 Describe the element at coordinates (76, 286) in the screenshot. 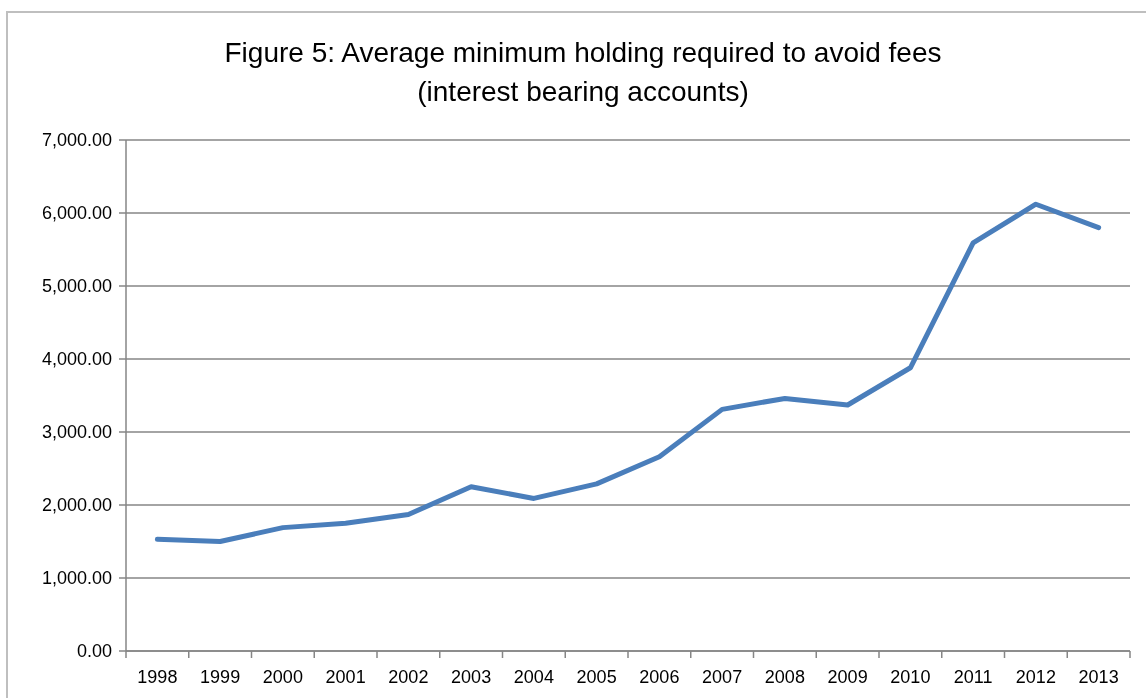

I see `y-tick-label: 5,000.00` at that location.